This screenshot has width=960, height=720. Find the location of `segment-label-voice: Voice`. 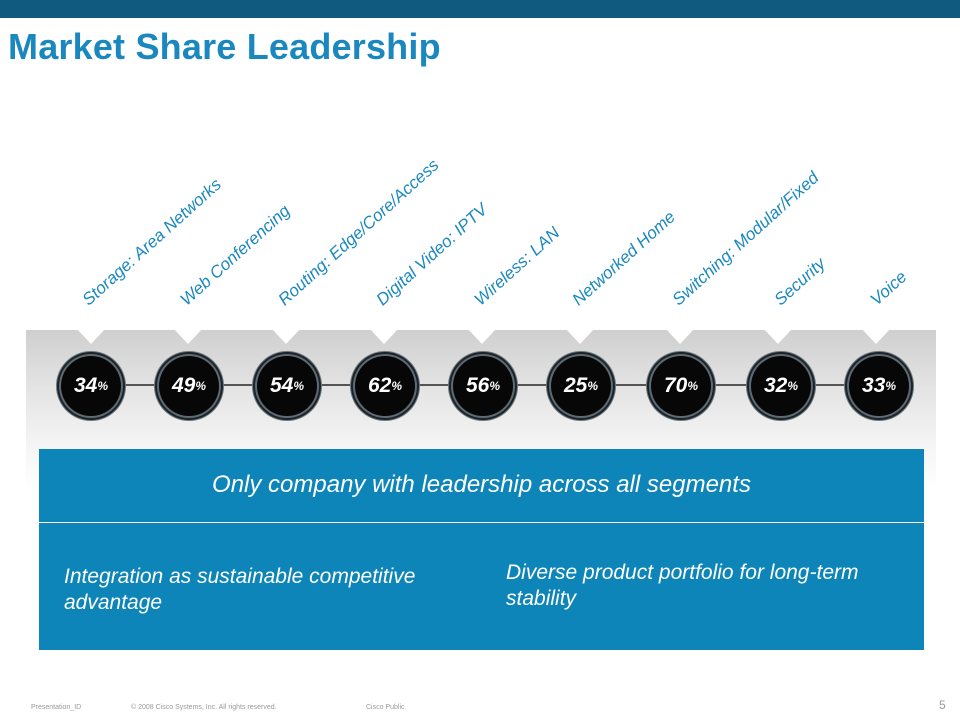

segment-label-voice: Voice is located at coordinates (888, 288).